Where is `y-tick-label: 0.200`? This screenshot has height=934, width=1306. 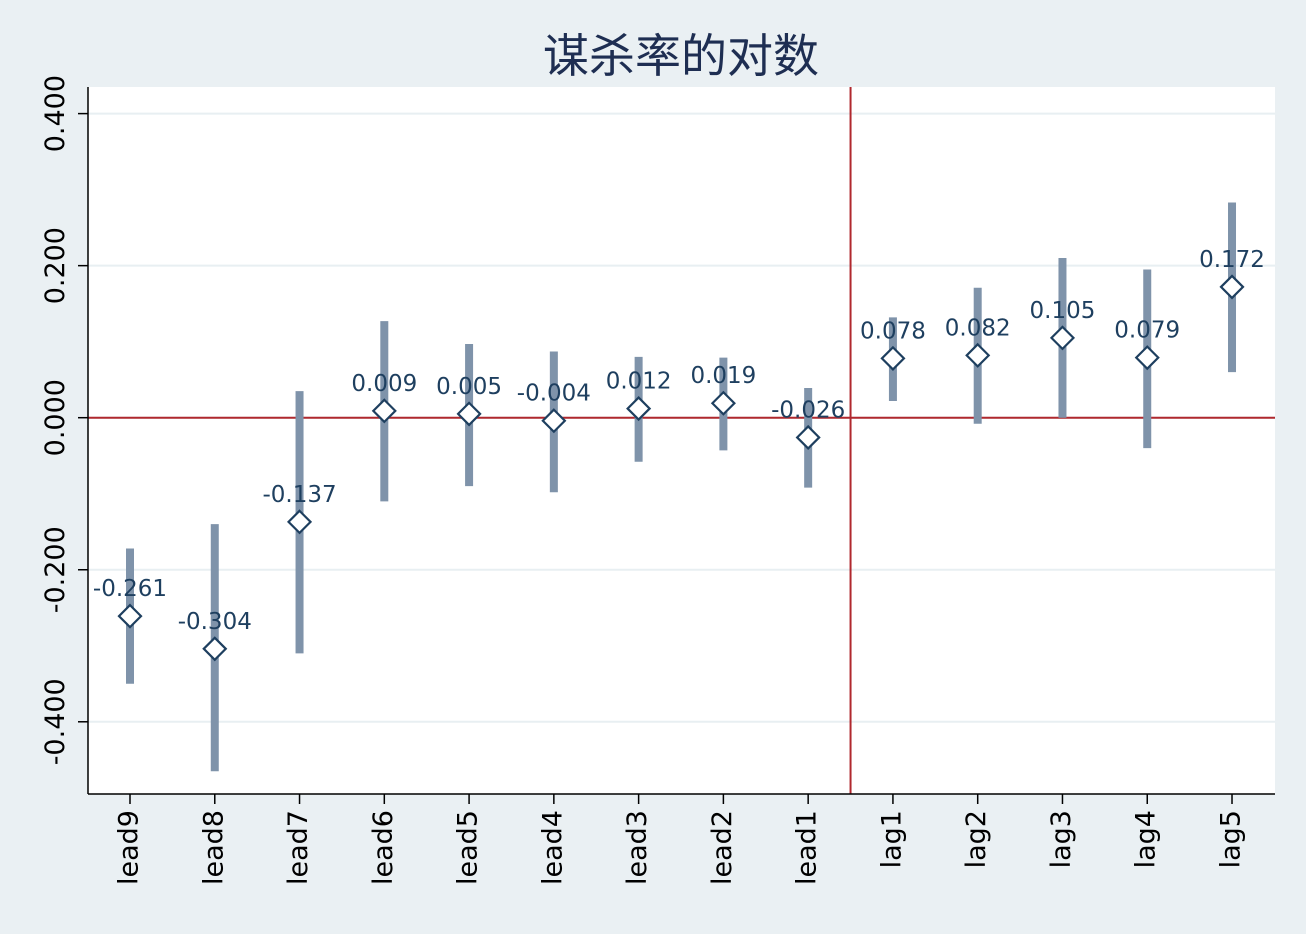
y-tick-label: 0.200 is located at coordinates (55, 265).